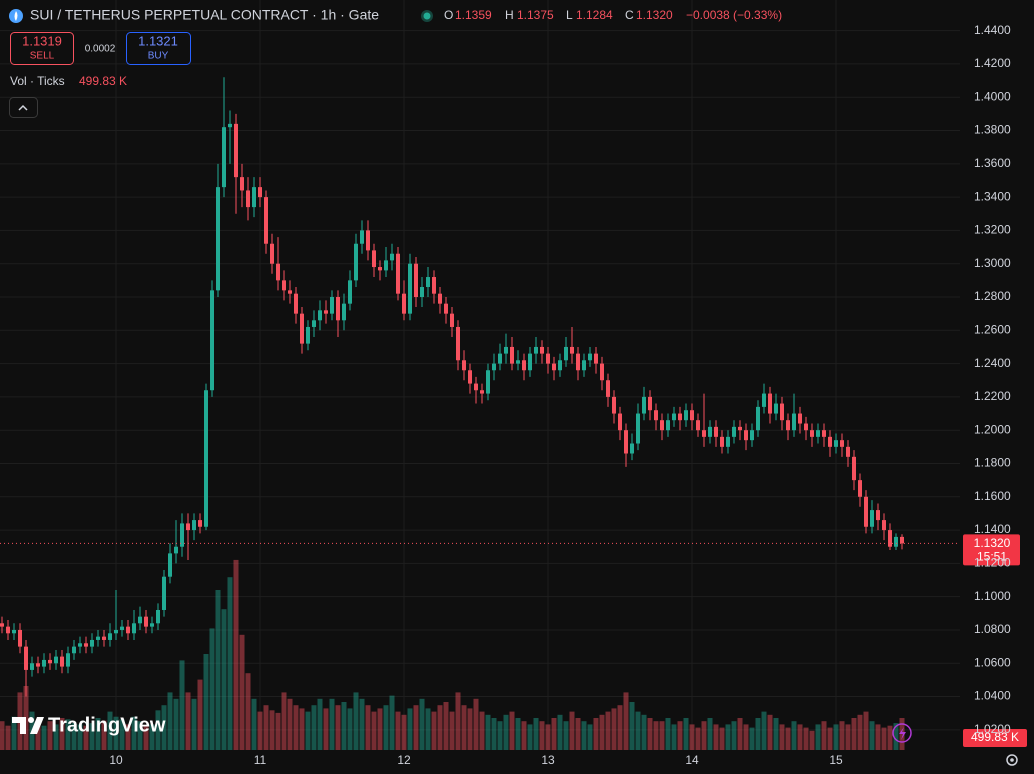  I want to click on y-tick-label: 1.2600, so click(992, 329).